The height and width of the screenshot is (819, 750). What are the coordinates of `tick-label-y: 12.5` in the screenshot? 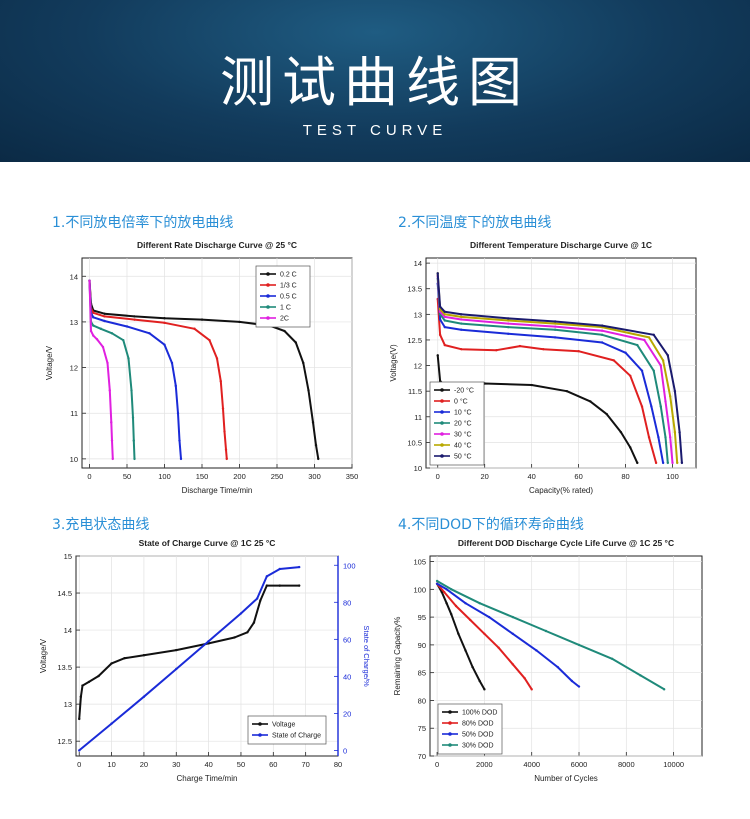 It's located at (414, 340).